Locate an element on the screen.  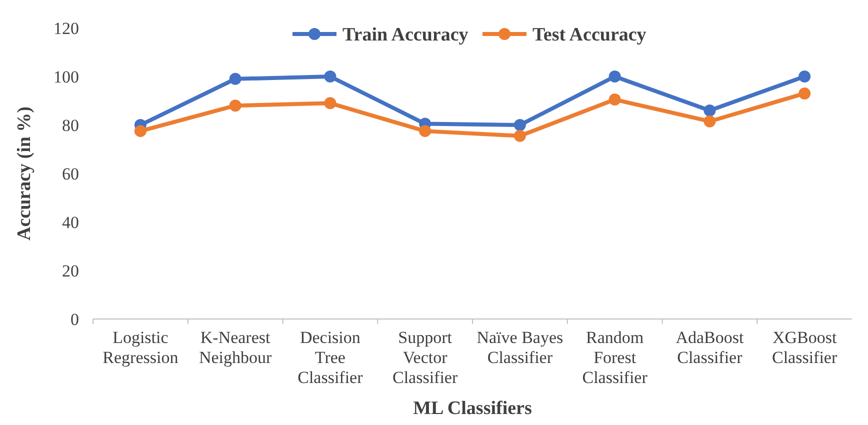
legend-label: Train Accuracy is located at coordinates (405, 35).